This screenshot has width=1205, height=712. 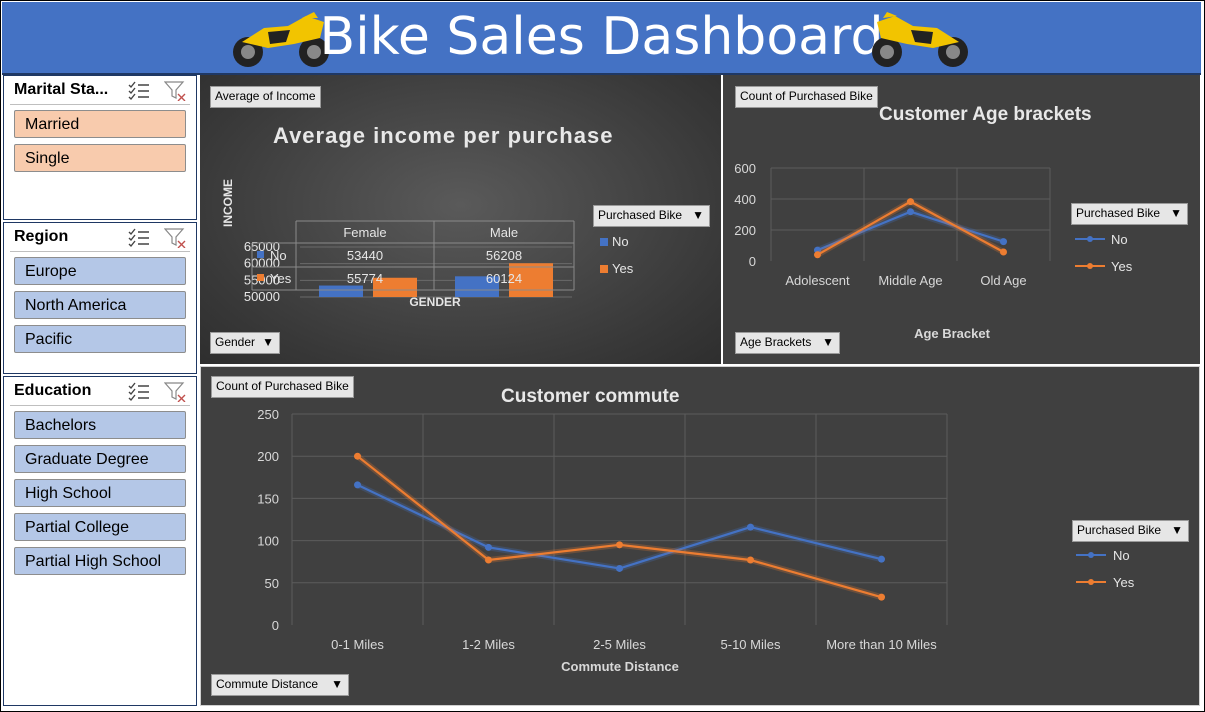 I want to click on axis-field-label: Gender, so click(x=235, y=342).